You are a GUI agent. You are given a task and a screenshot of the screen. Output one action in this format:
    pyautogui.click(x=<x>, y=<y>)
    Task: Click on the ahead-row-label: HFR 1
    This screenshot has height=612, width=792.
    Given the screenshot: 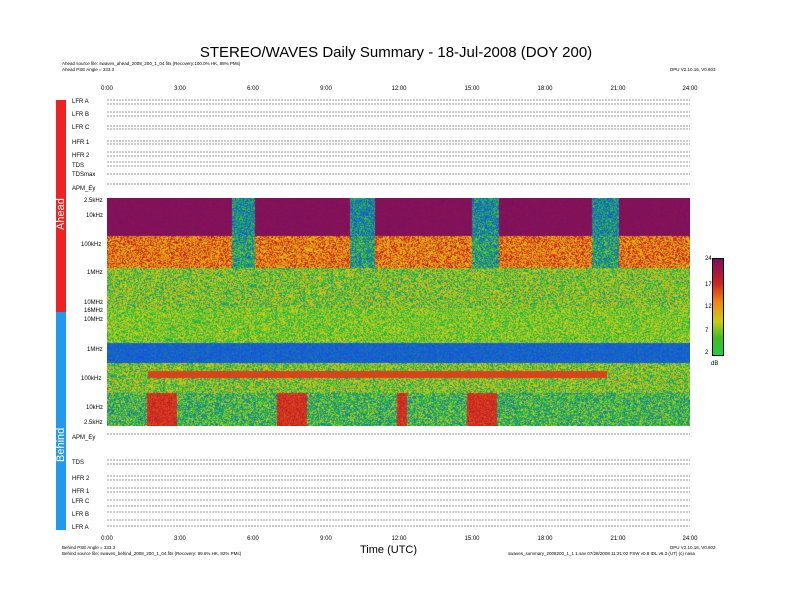 What is the action you would take?
    pyautogui.click(x=81, y=143)
    